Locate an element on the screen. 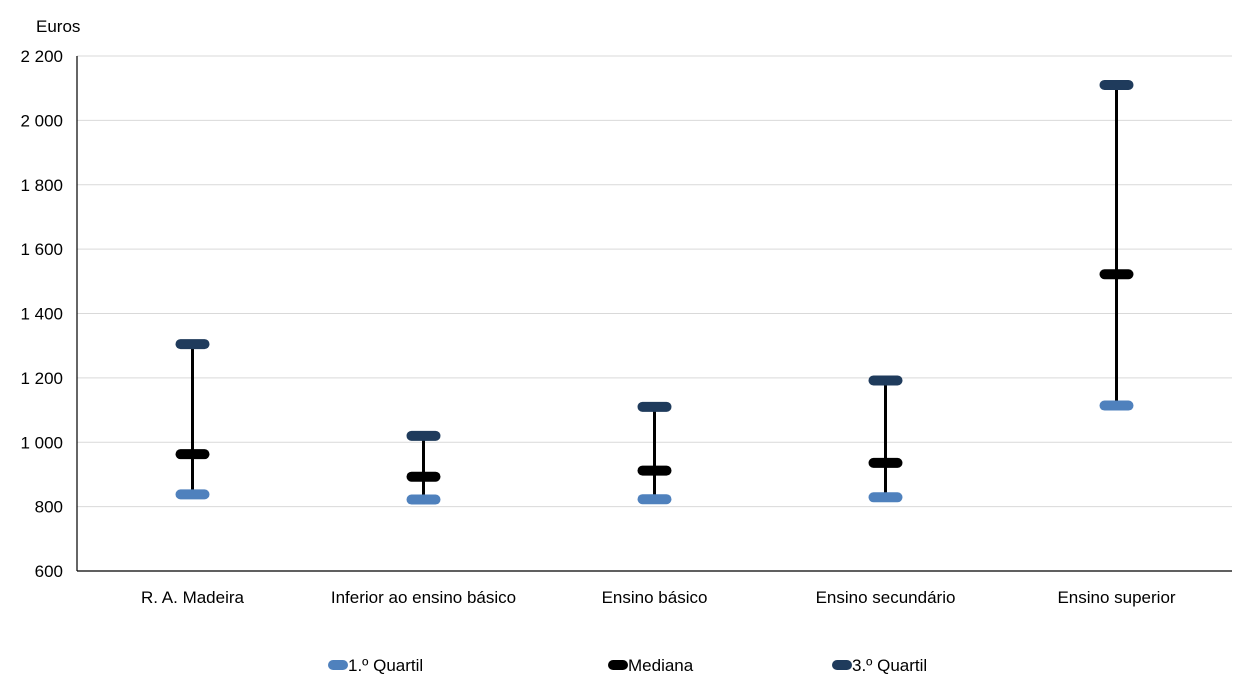 This screenshot has height=677, width=1242. legend-item: 1.º Quartil is located at coordinates (375, 665).